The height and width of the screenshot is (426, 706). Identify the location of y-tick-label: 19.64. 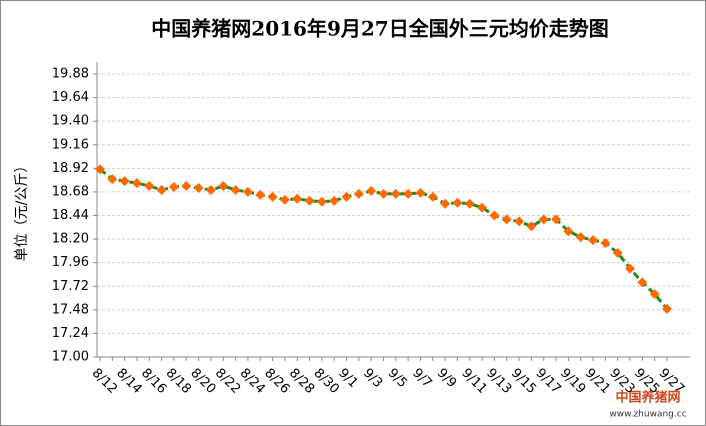
(70, 97).